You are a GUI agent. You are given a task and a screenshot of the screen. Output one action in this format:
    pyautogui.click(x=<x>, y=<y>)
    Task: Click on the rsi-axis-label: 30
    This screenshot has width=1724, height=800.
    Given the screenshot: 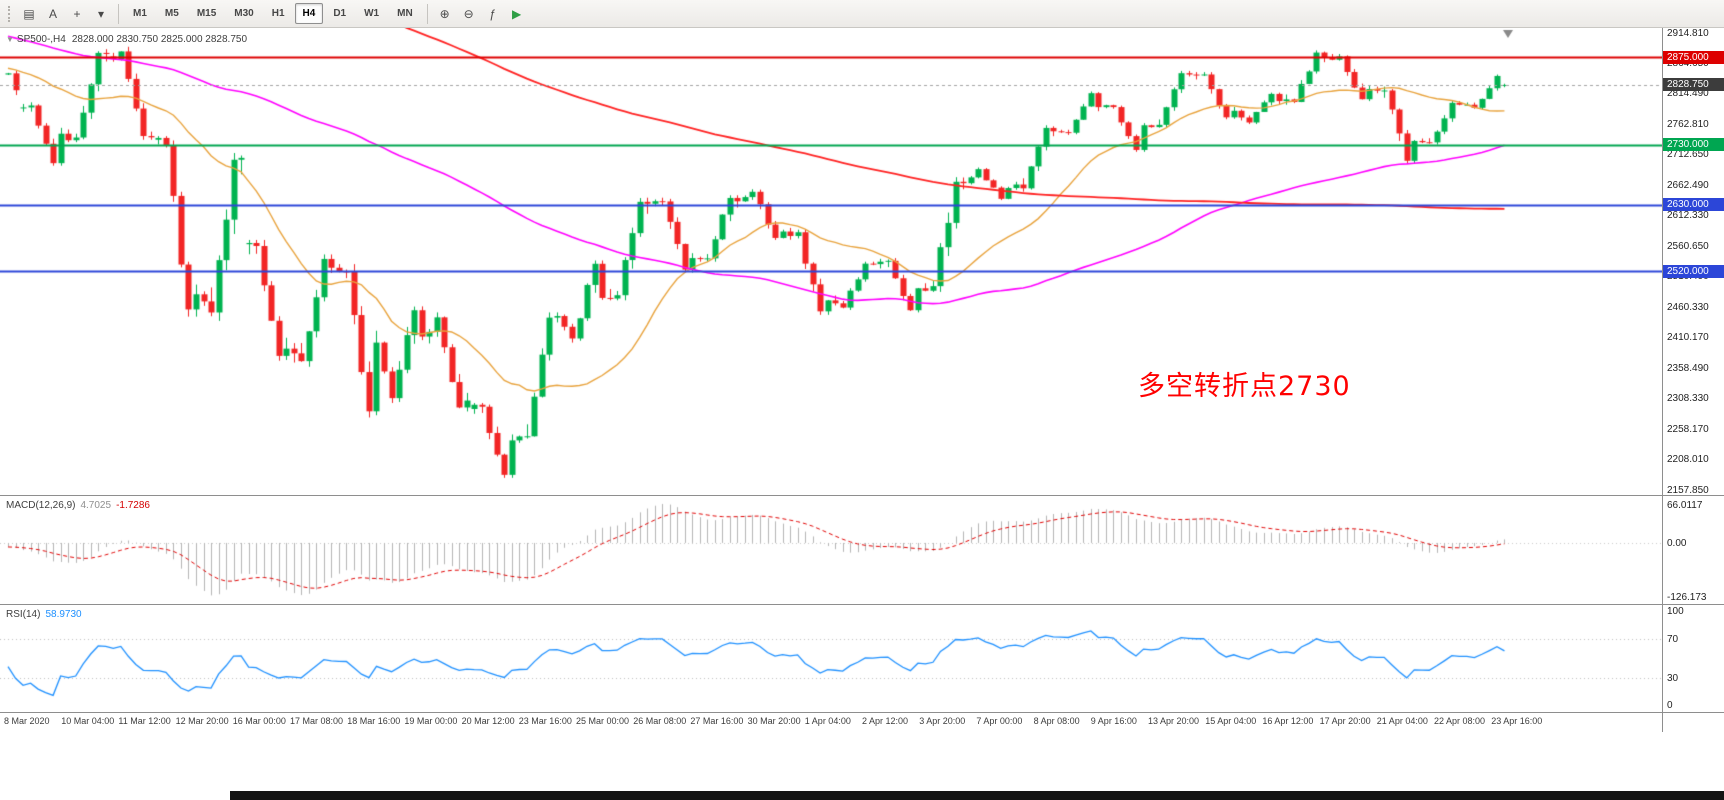 What is the action you would take?
    pyautogui.click(x=1673, y=679)
    